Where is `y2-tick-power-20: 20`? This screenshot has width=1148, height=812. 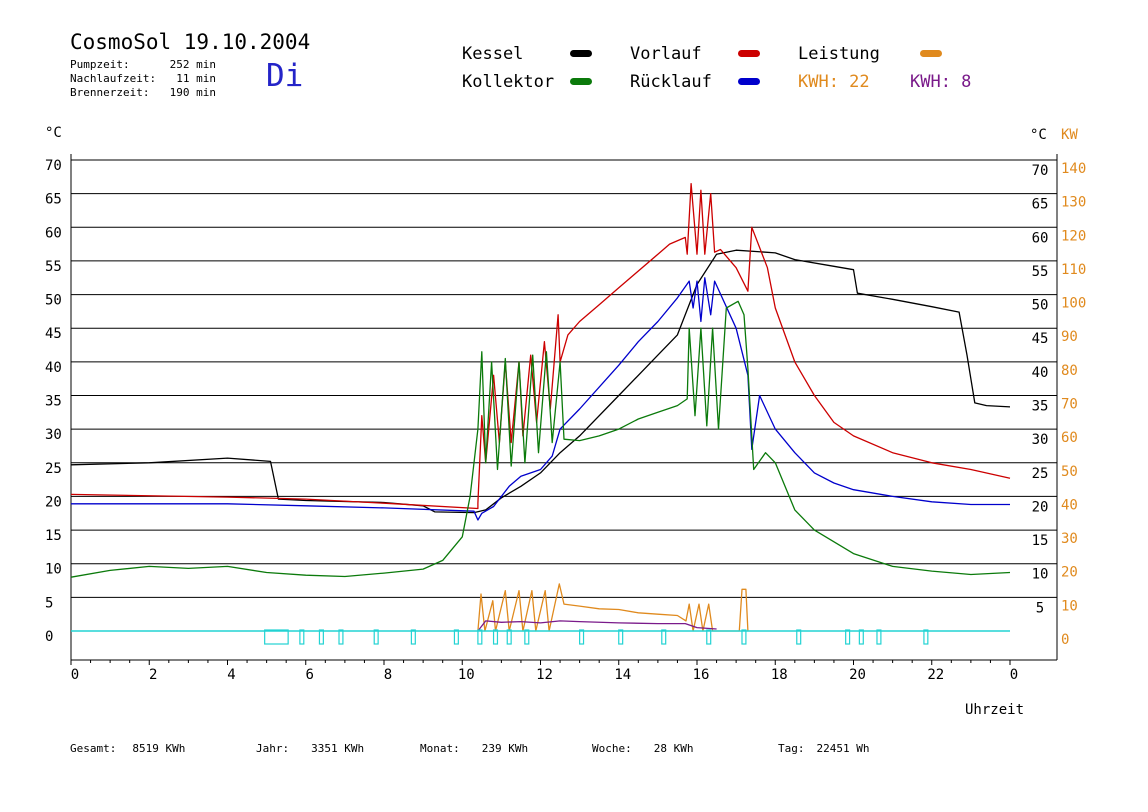 y2-tick-power-20: 20 is located at coordinates (1069, 573).